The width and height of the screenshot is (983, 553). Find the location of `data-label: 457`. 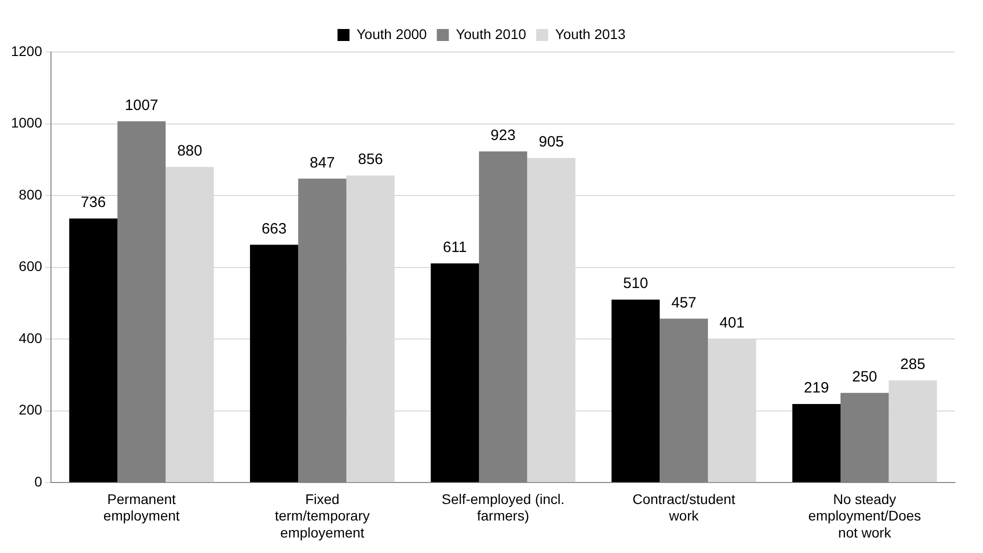

data-label: 457 is located at coordinates (683, 303).